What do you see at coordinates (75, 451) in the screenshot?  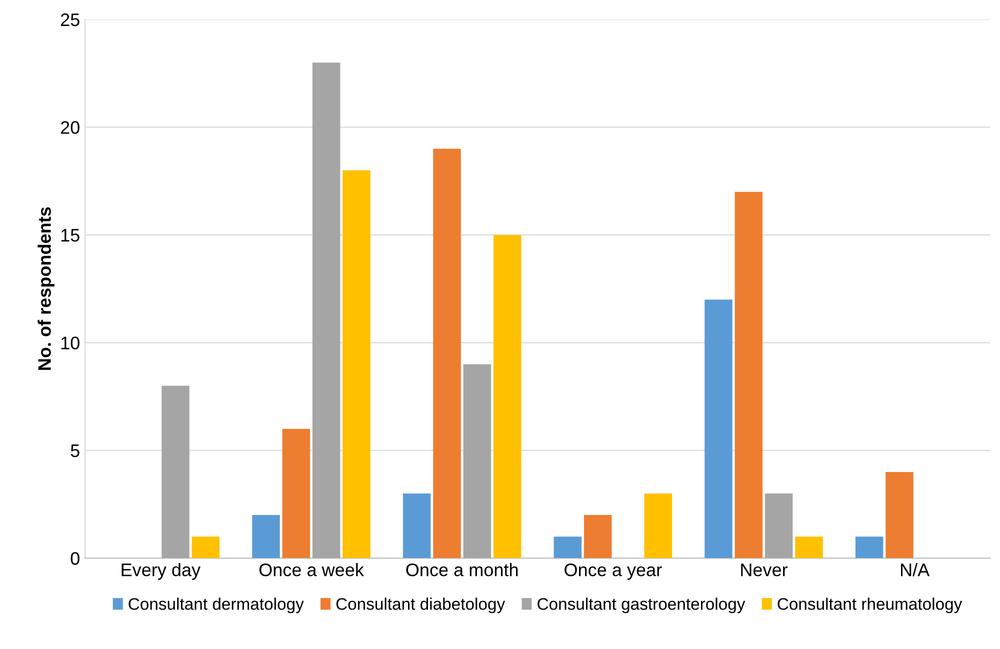 I see `y-tick-label: 5` at bounding box center [75, 451].